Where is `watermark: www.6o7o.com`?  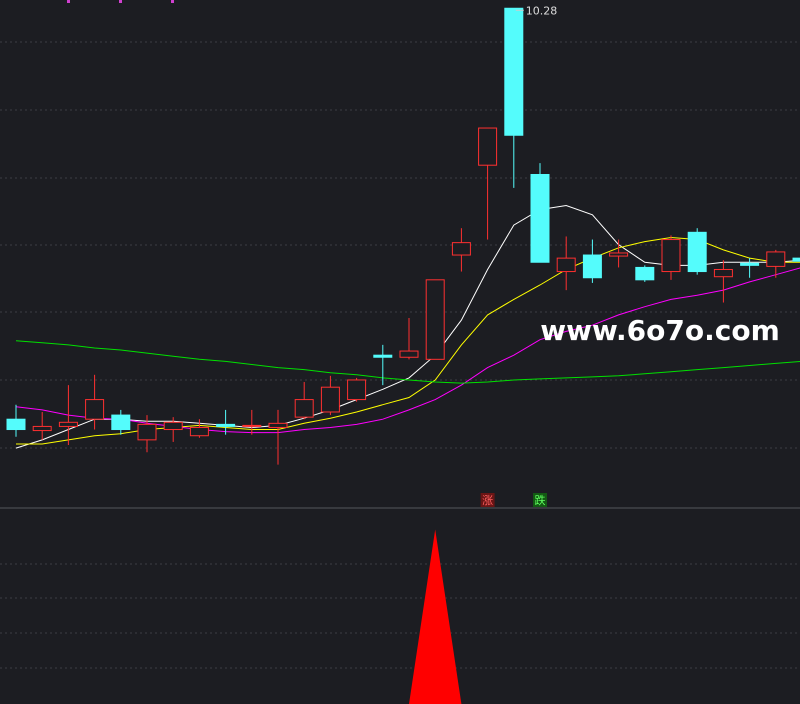 watermark: www.6o7o.com is located at coordinates (660, 330).